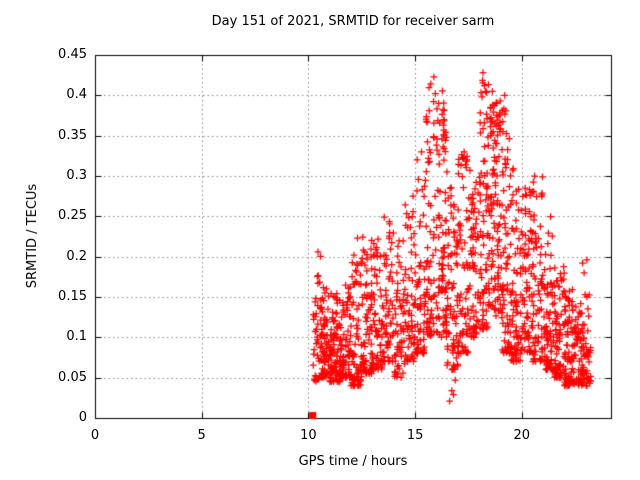 This screenshot has width=640, height=480. Describe the element at coordinates (76, 95) in the screenshot. I see `y-tick-label: 0.4` at that location.